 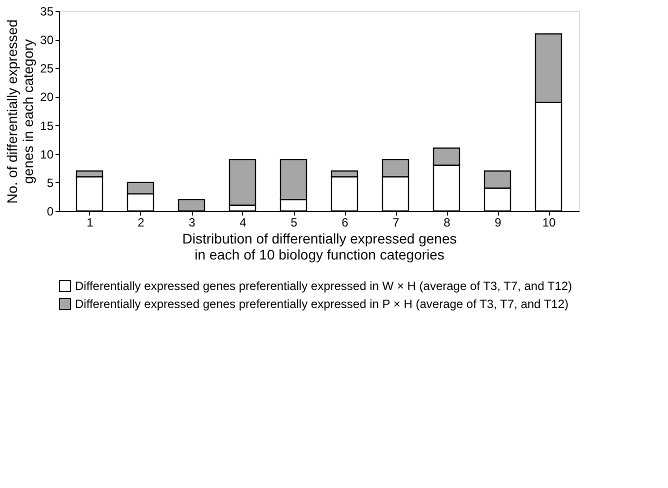 I want to click on x-tick-label: 3, so click(x=192, y=223).